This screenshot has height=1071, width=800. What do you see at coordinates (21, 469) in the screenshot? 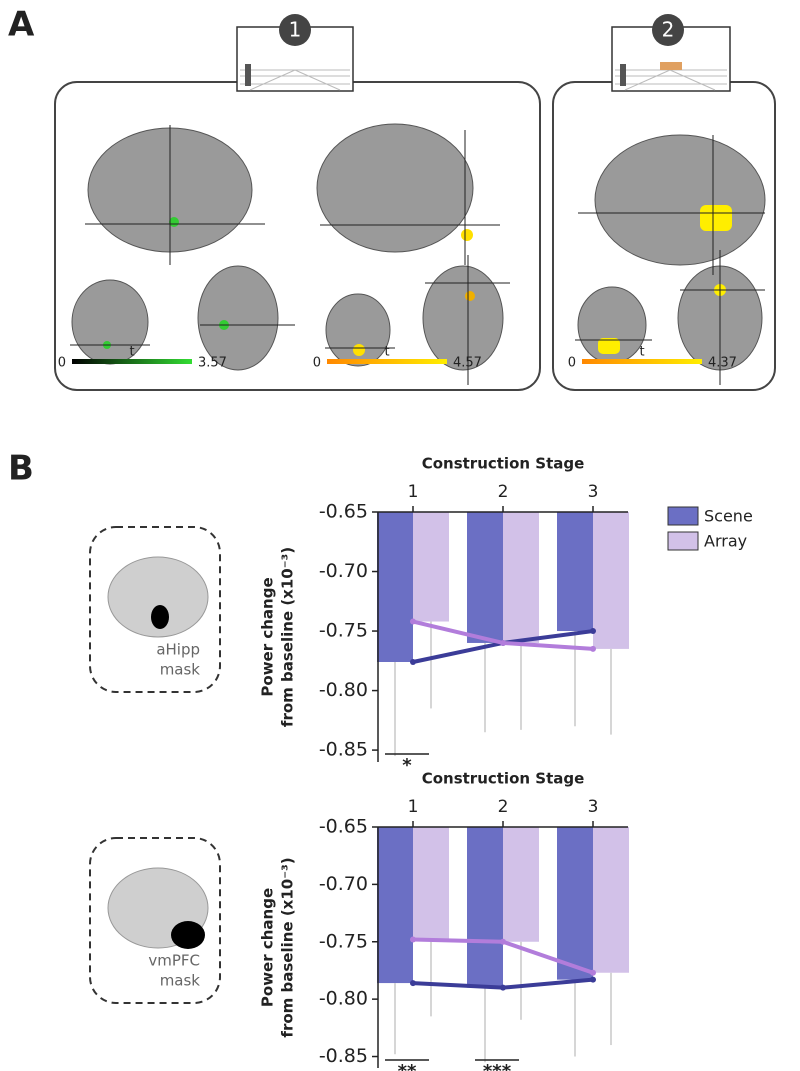
I see `panel-label: B` at bounding box center [21, 469].